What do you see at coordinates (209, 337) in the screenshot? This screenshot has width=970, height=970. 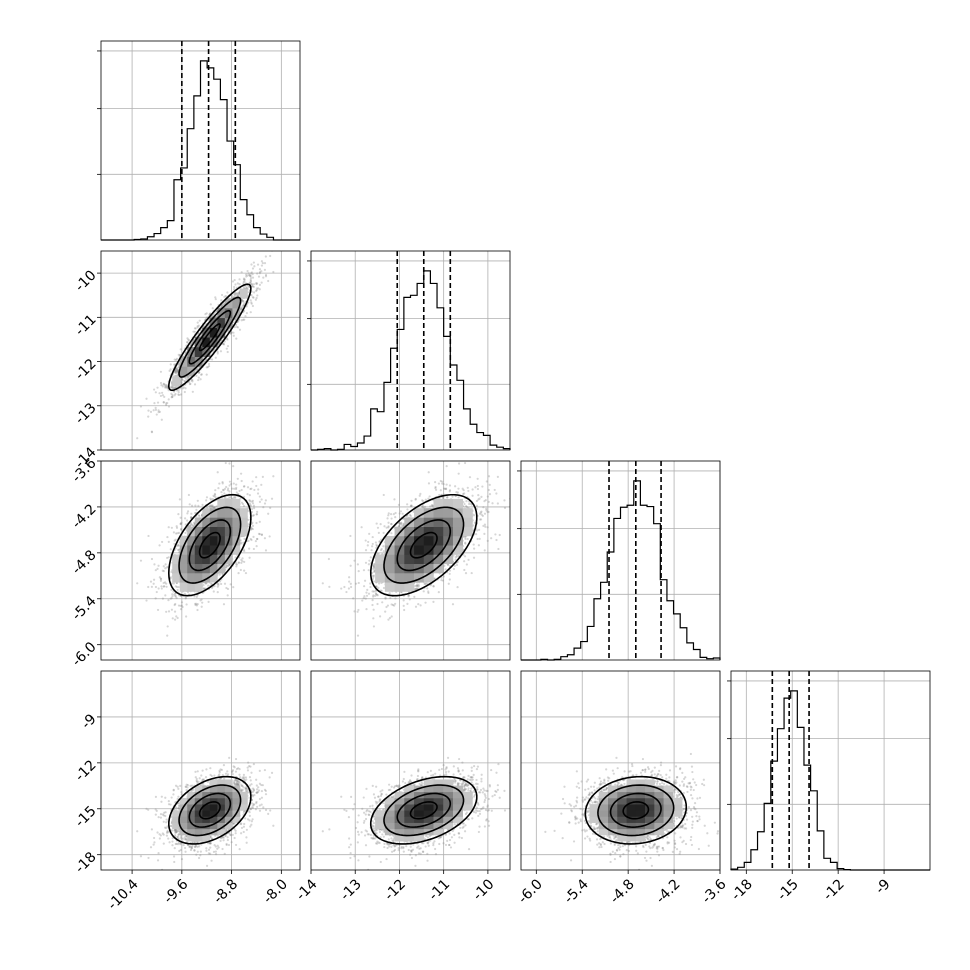 I see `contour-line` at bounding box center [209, 337].